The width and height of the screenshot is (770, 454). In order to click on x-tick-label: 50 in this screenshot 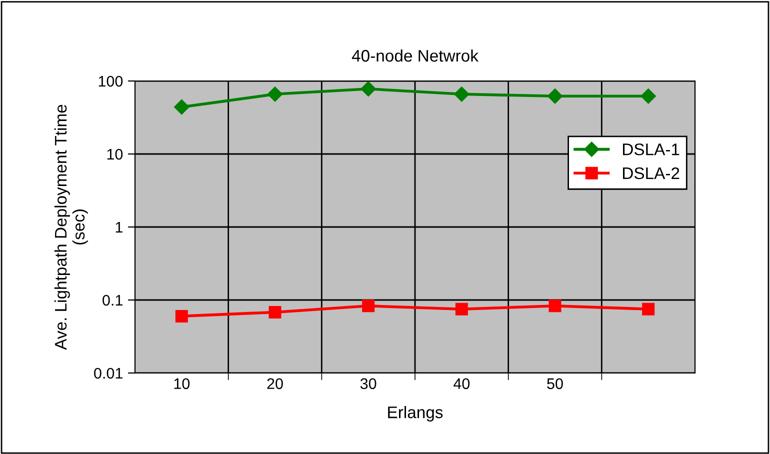, I will do `click(555, 384)`.